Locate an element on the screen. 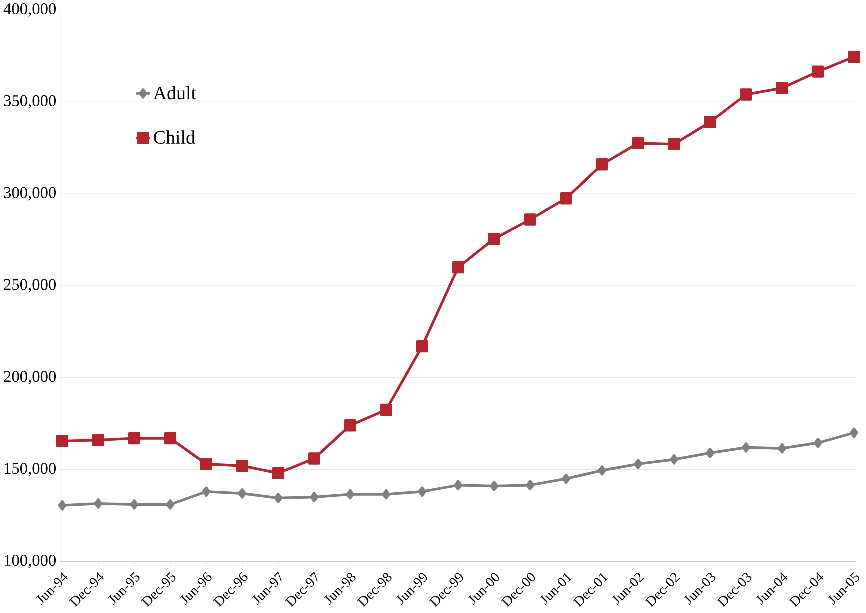  y-tick-label: 400,000 is located at coordinates (30, 10).